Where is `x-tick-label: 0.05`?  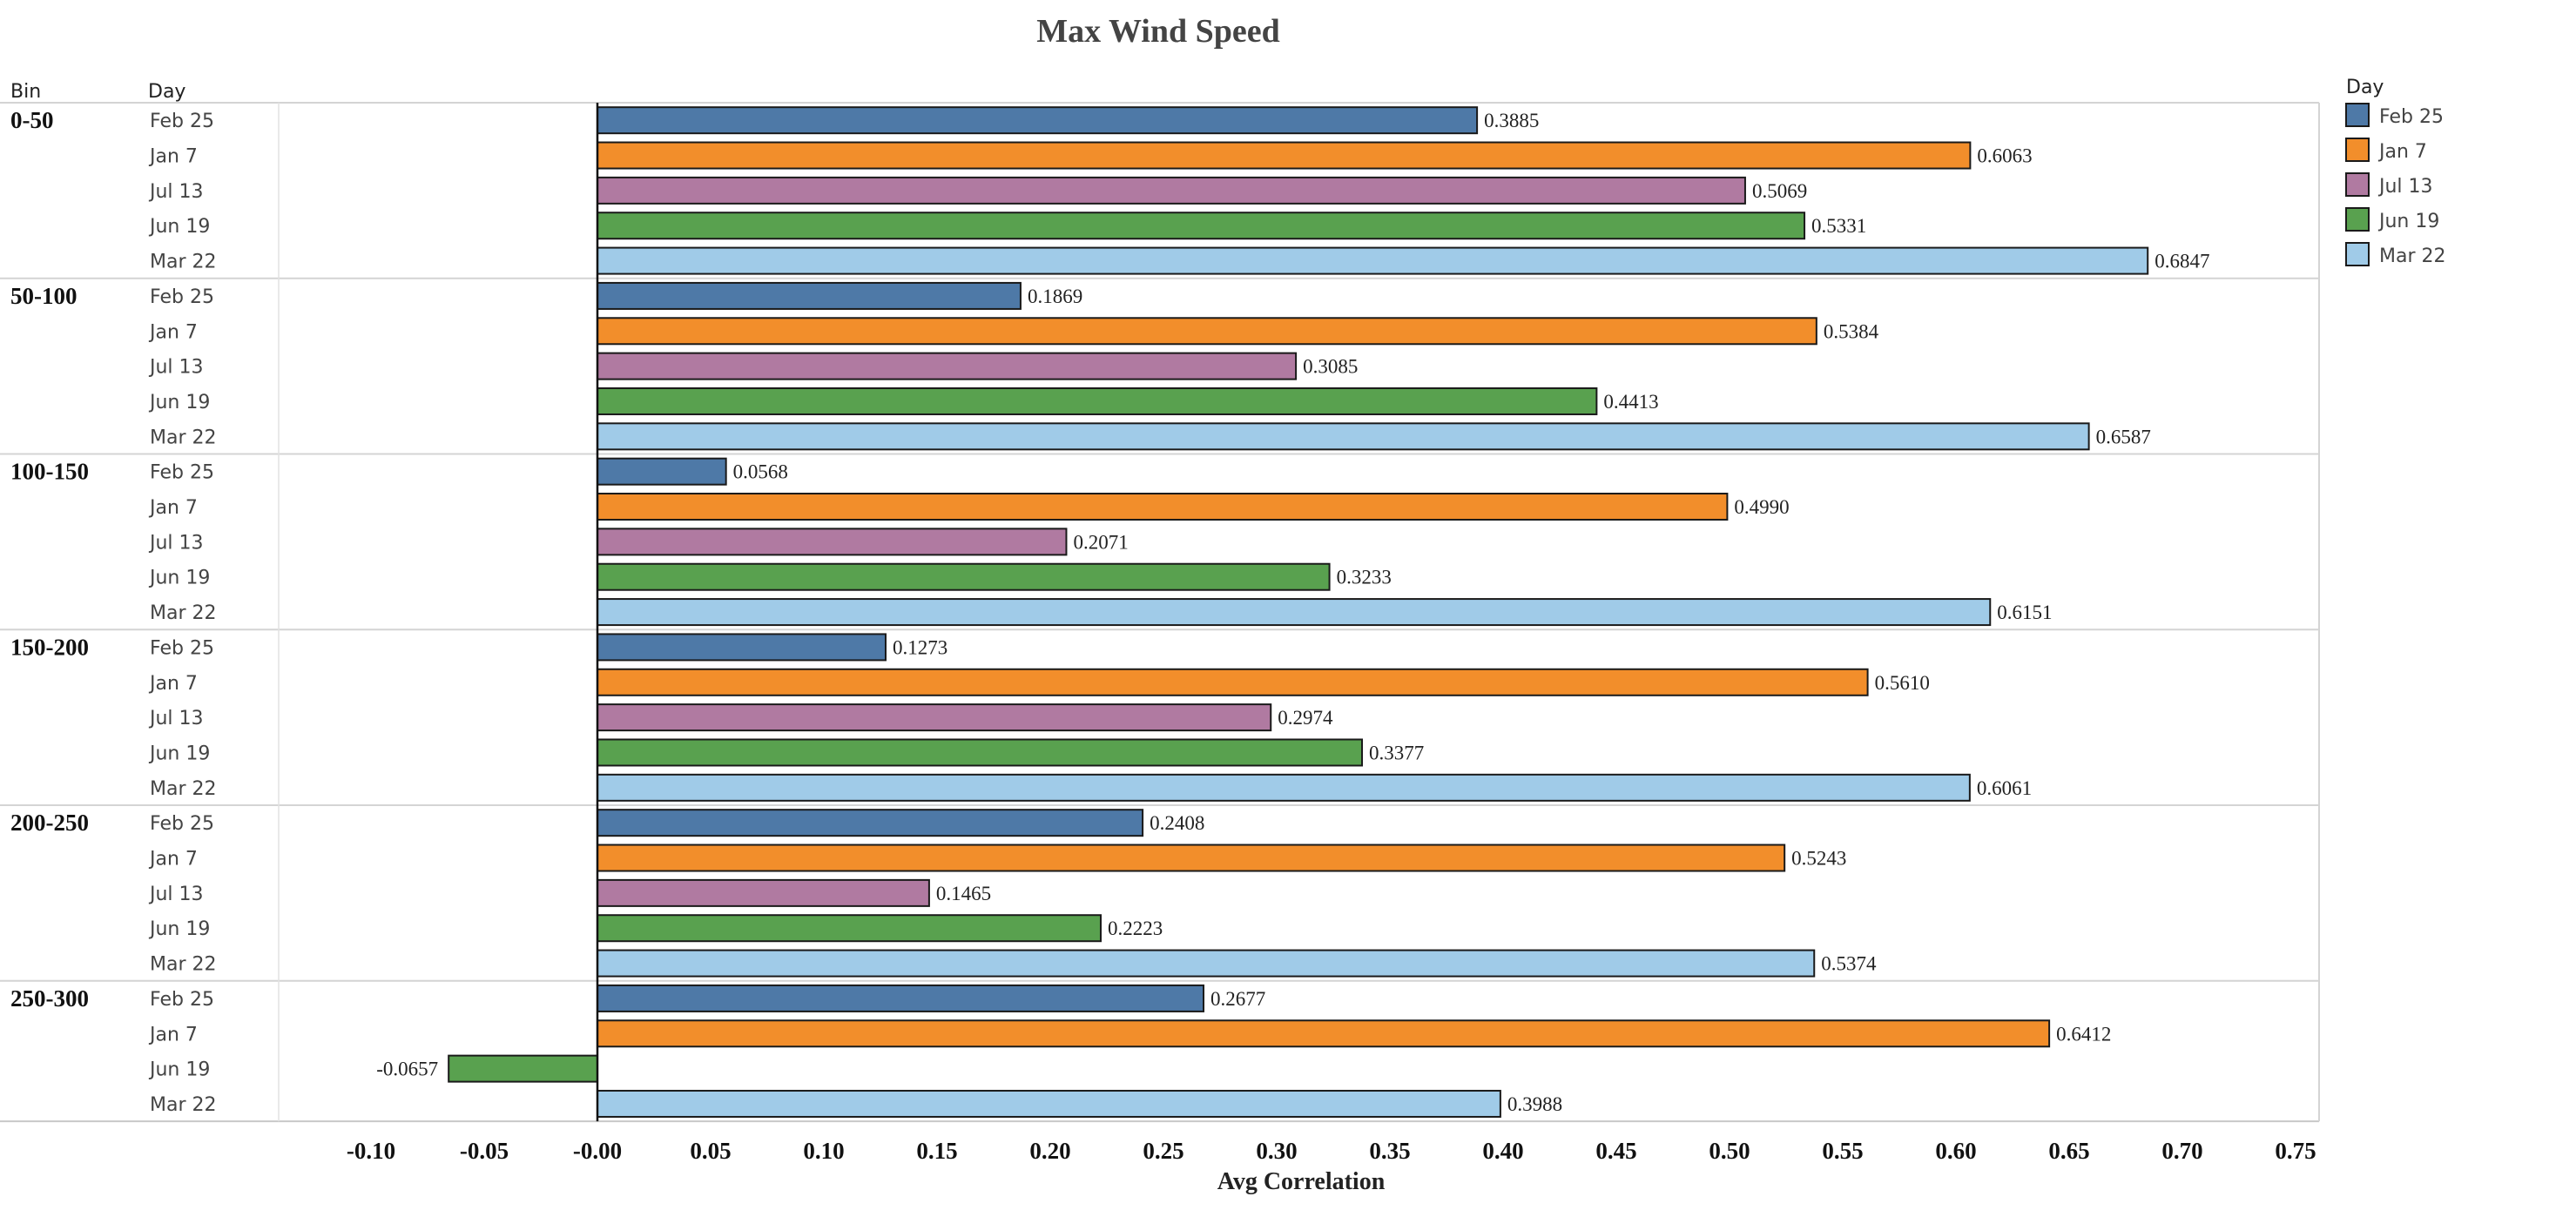
x-tick-label: 0.05 is located at coordinates (711, 1151).